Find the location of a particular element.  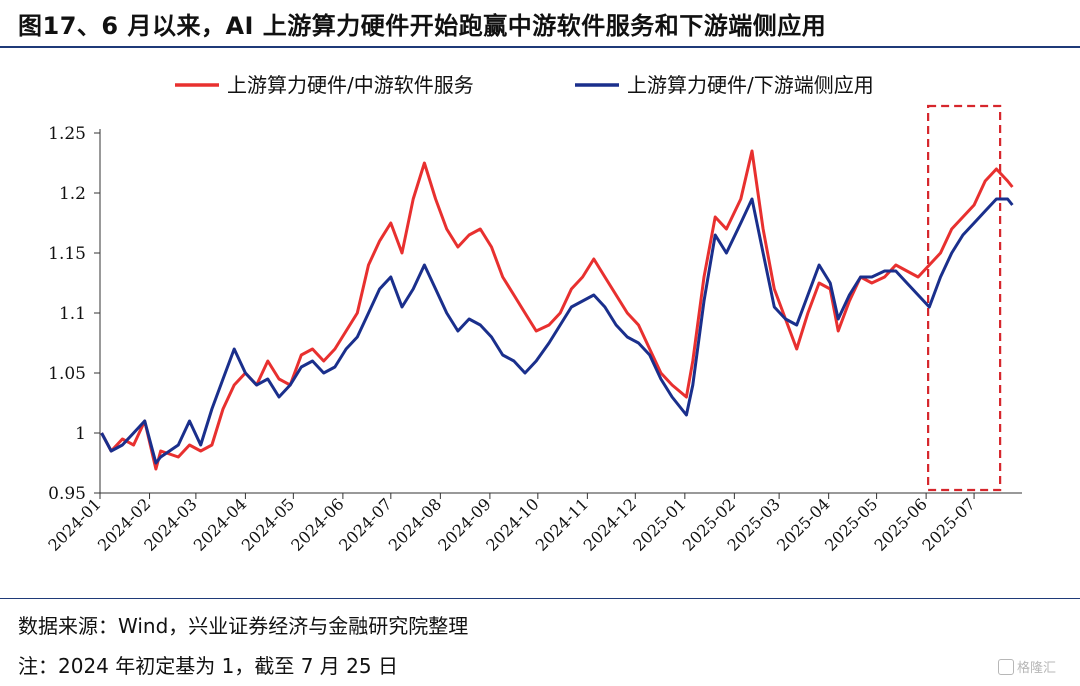

y-tick-label: 1.25 is located at coordinates (67, 134).